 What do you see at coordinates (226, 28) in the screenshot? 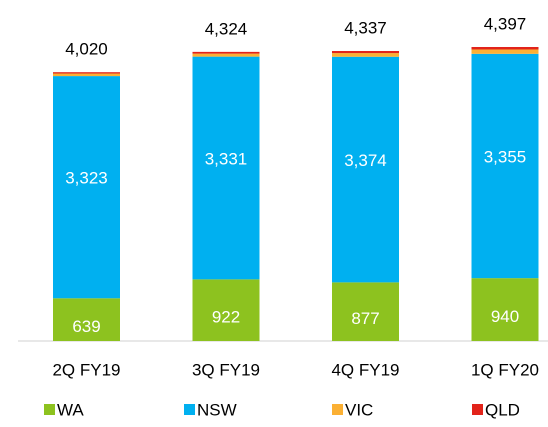
I see `total-label: 4,324` at bounding box center [226, 28].